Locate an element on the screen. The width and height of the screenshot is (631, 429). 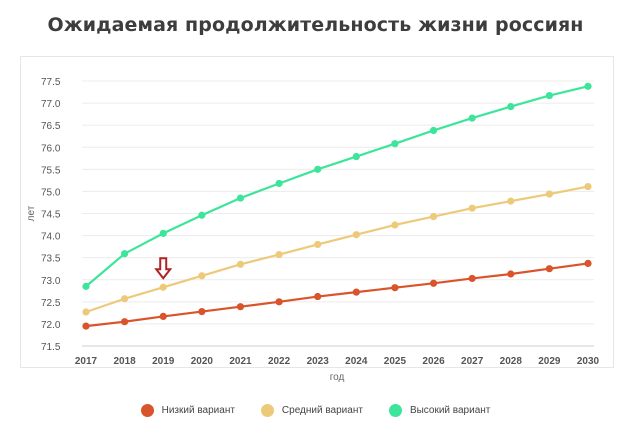
y-tick-label: 75.5 is located at coordinates (51, 170).